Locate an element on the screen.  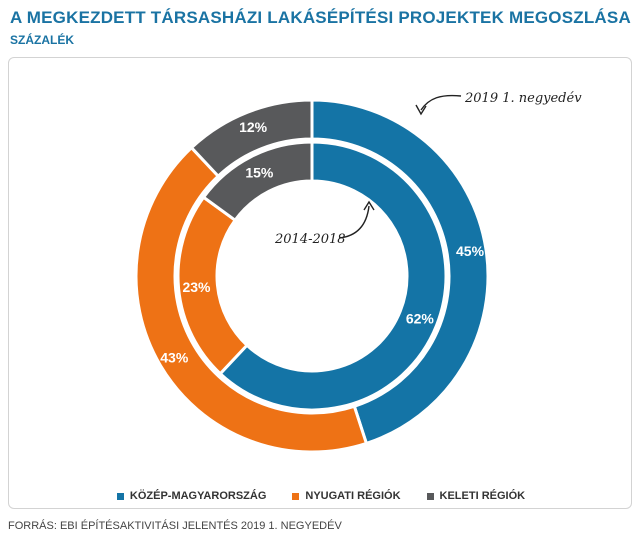
annotation-inner-arrowhead is located at coordinates (369, 205).